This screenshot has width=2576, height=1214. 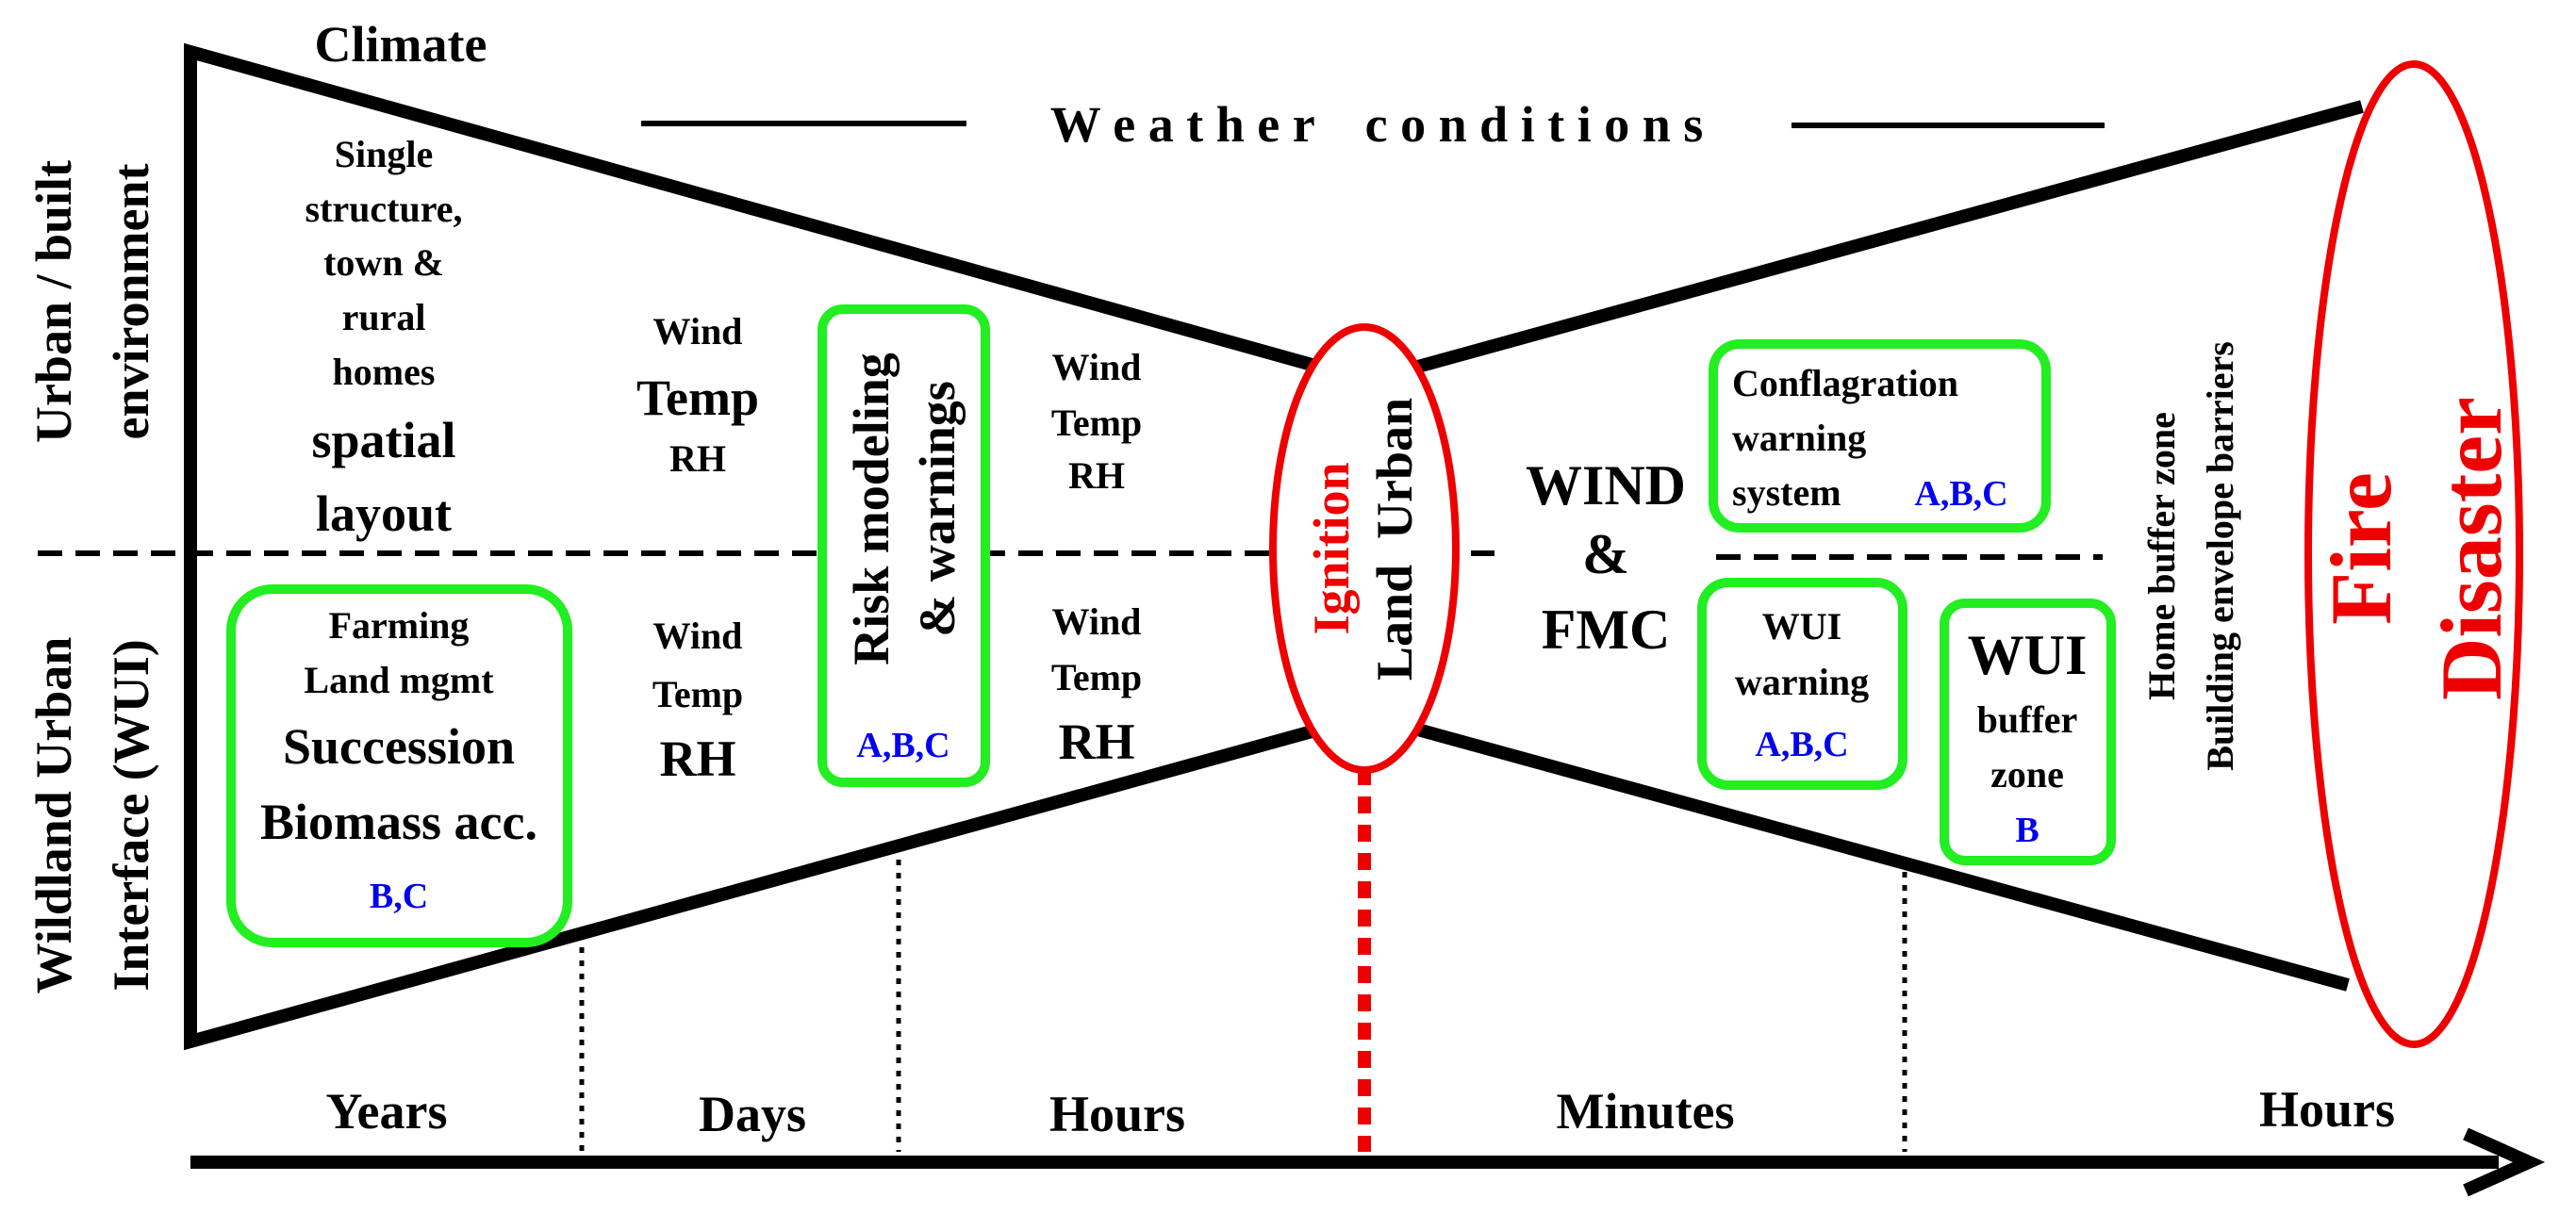 I want to click on hours-lower-wind: Wind, so click(x=1097, y=621).